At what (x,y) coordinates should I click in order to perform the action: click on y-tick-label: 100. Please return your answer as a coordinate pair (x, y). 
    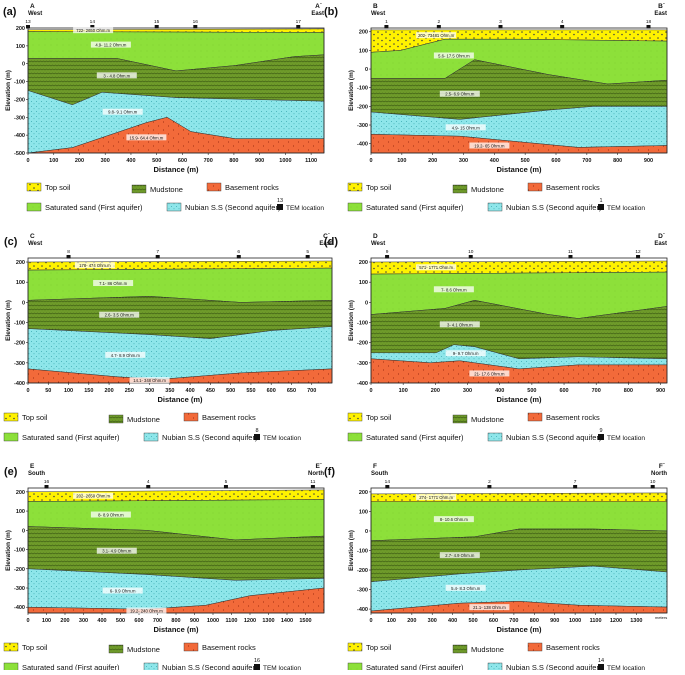
    Looking at the image, I should click on (363, 283).